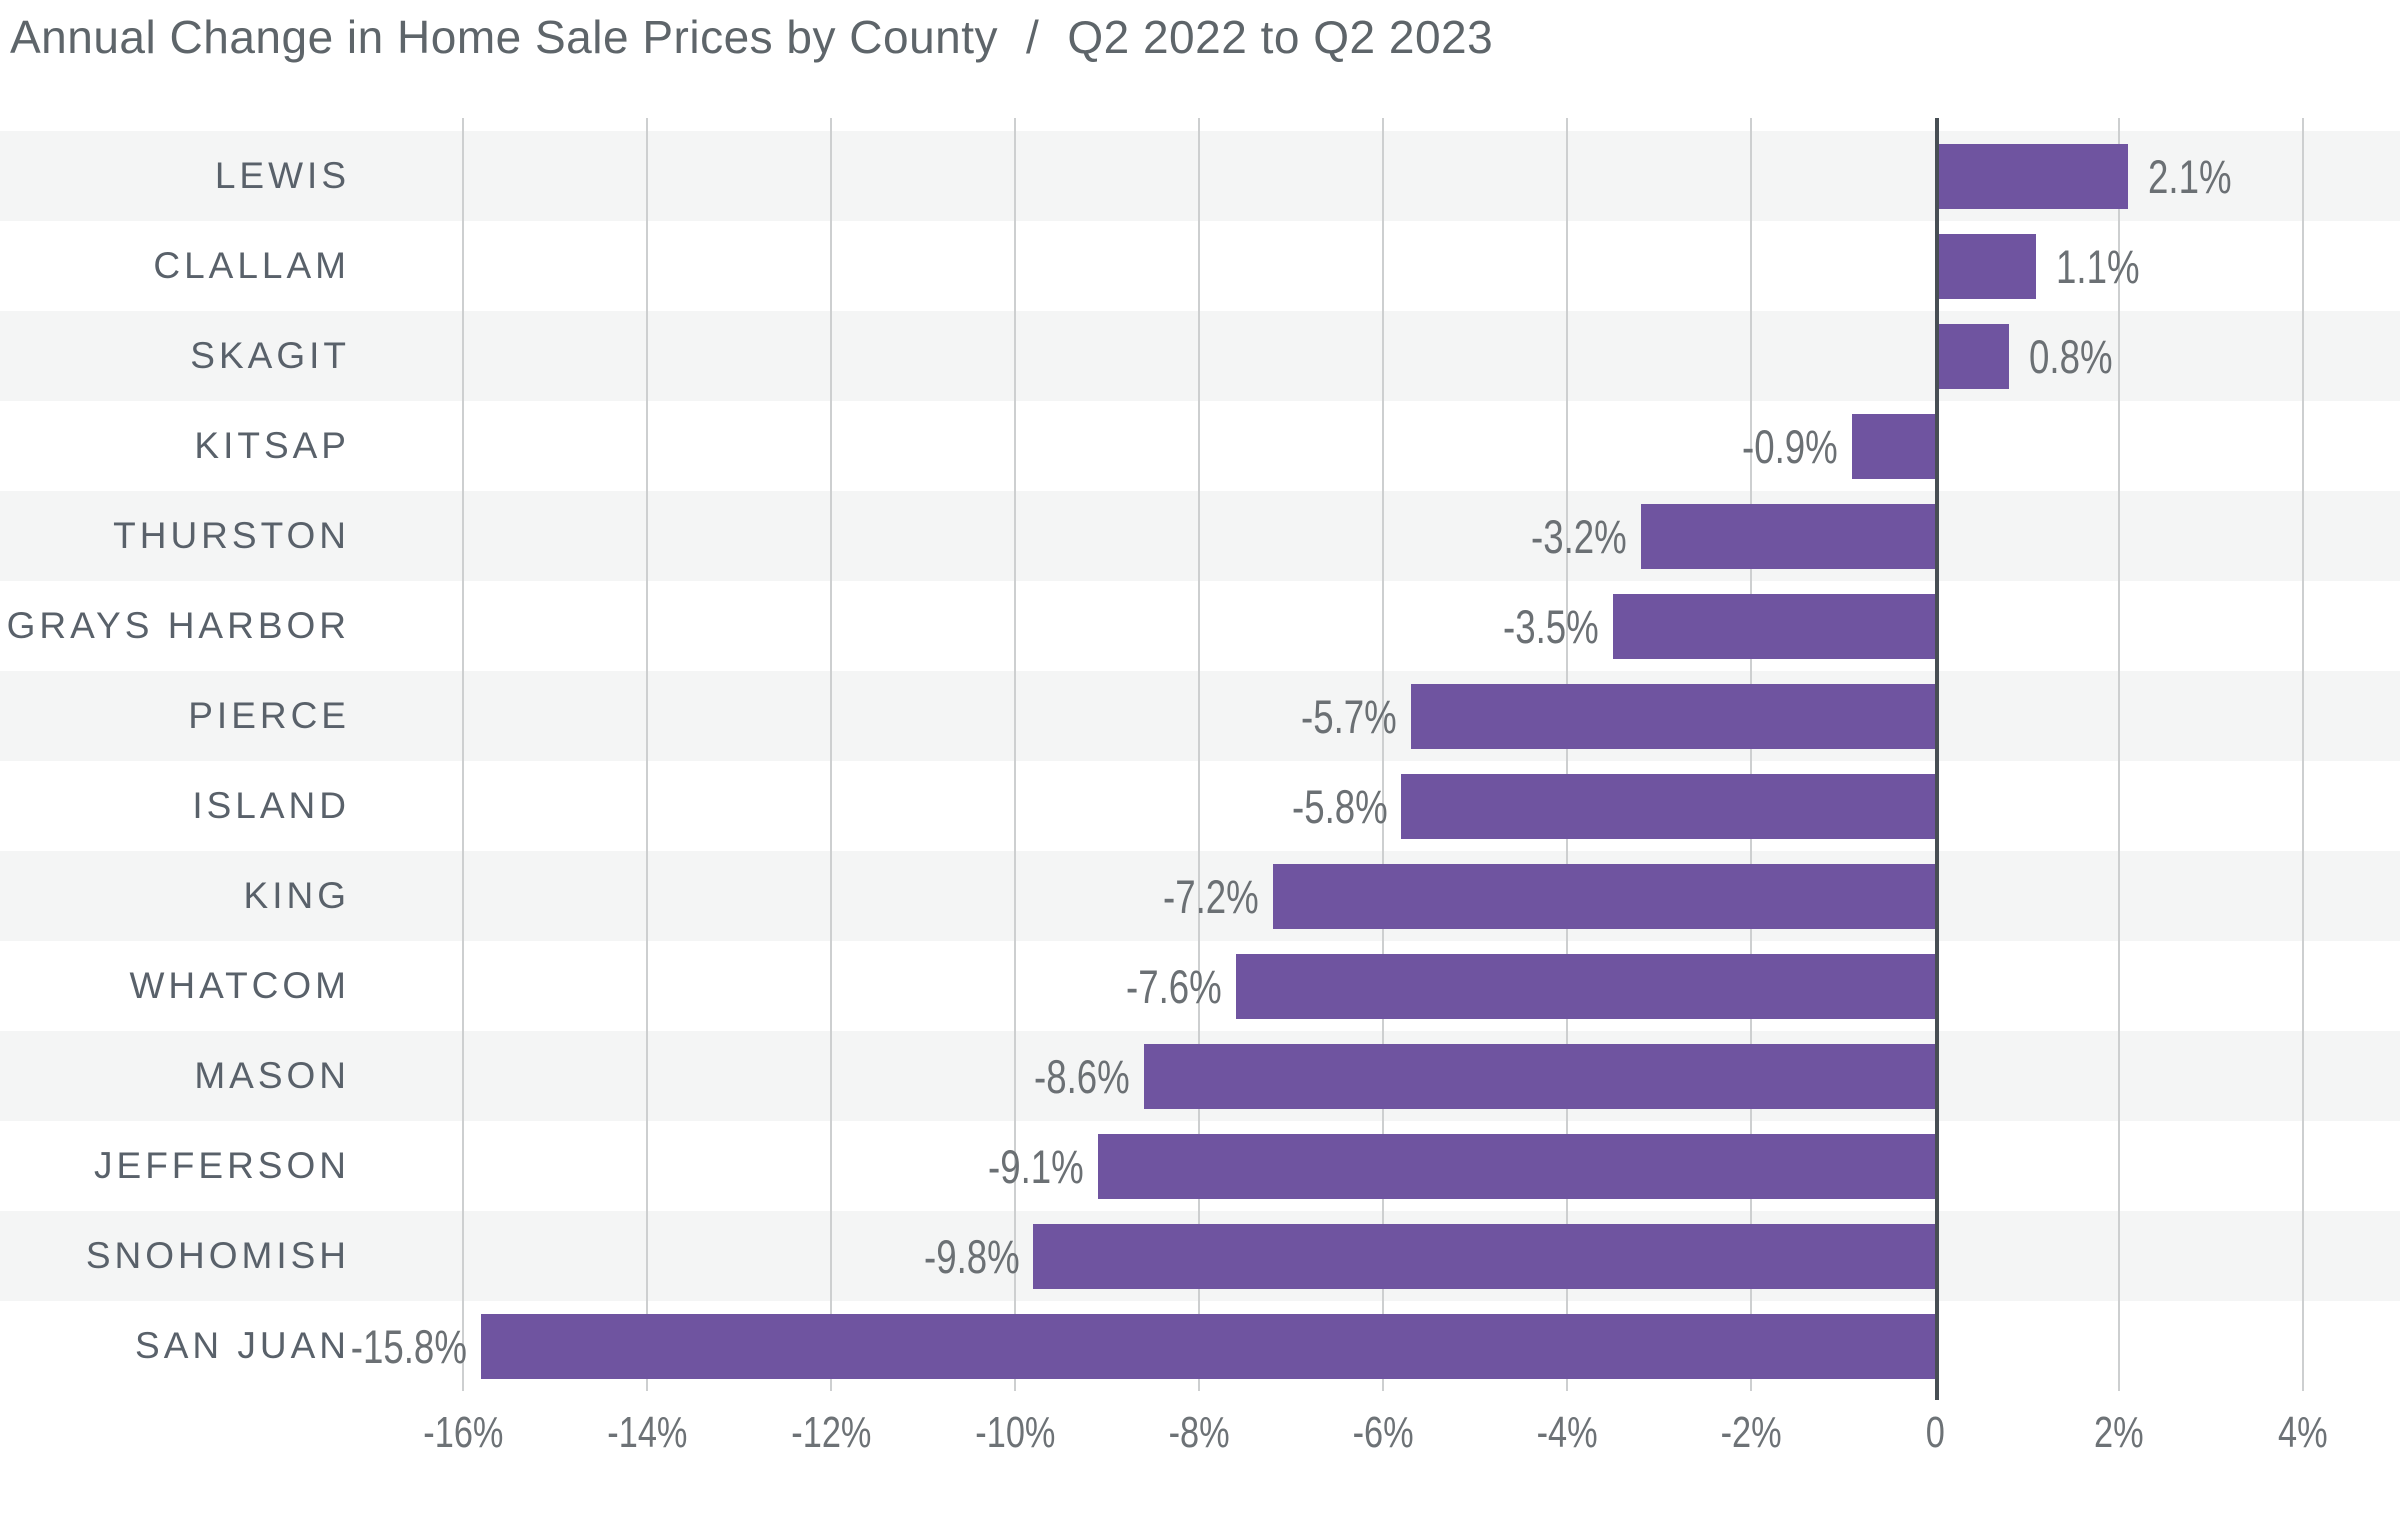 The height and width of the screenshot is (1540, 2400). What do you see at coordinates (1174, 986) in the screenshot?
I see `value-label-text: -7.6%` at bounding box center [1174, 986].